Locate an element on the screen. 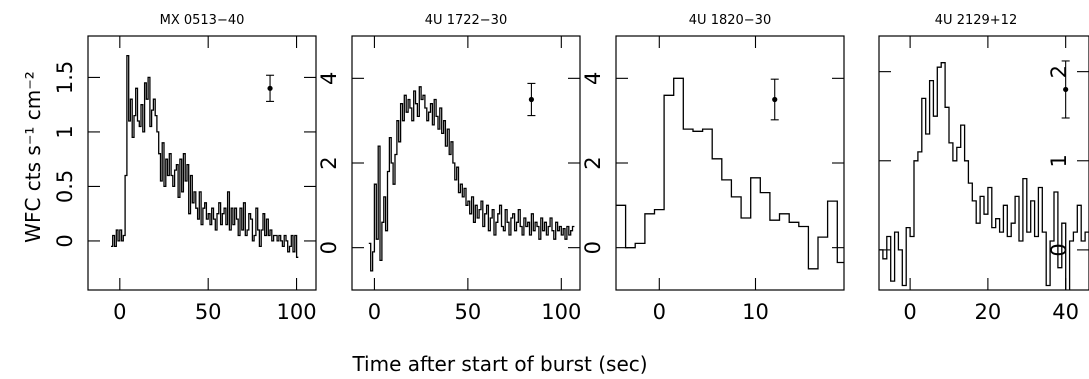  panel-title: 4U 1722−30 is located at coordinates (466, 20).